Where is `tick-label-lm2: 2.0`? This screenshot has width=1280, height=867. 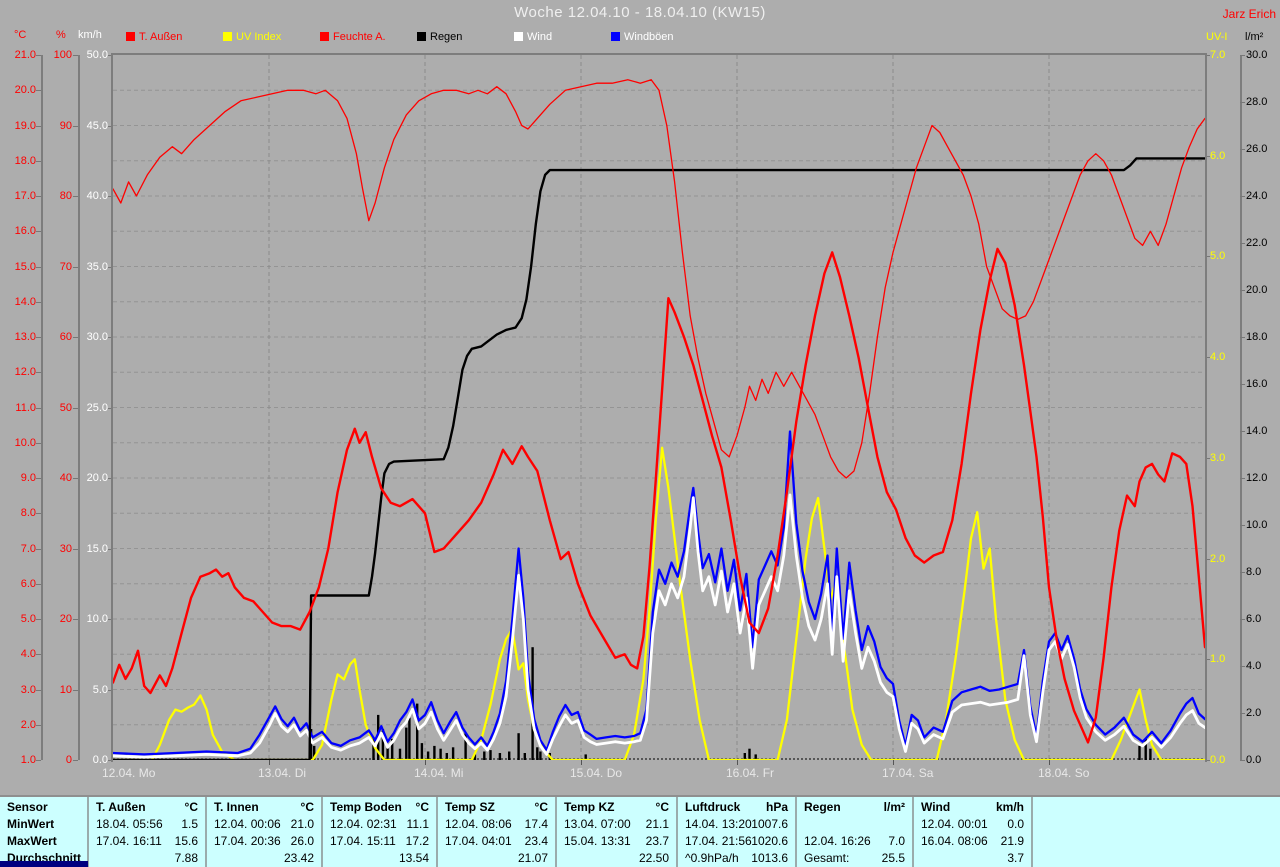 tick-label-lm2: 2.0 is located at coordinates (1254, 713).